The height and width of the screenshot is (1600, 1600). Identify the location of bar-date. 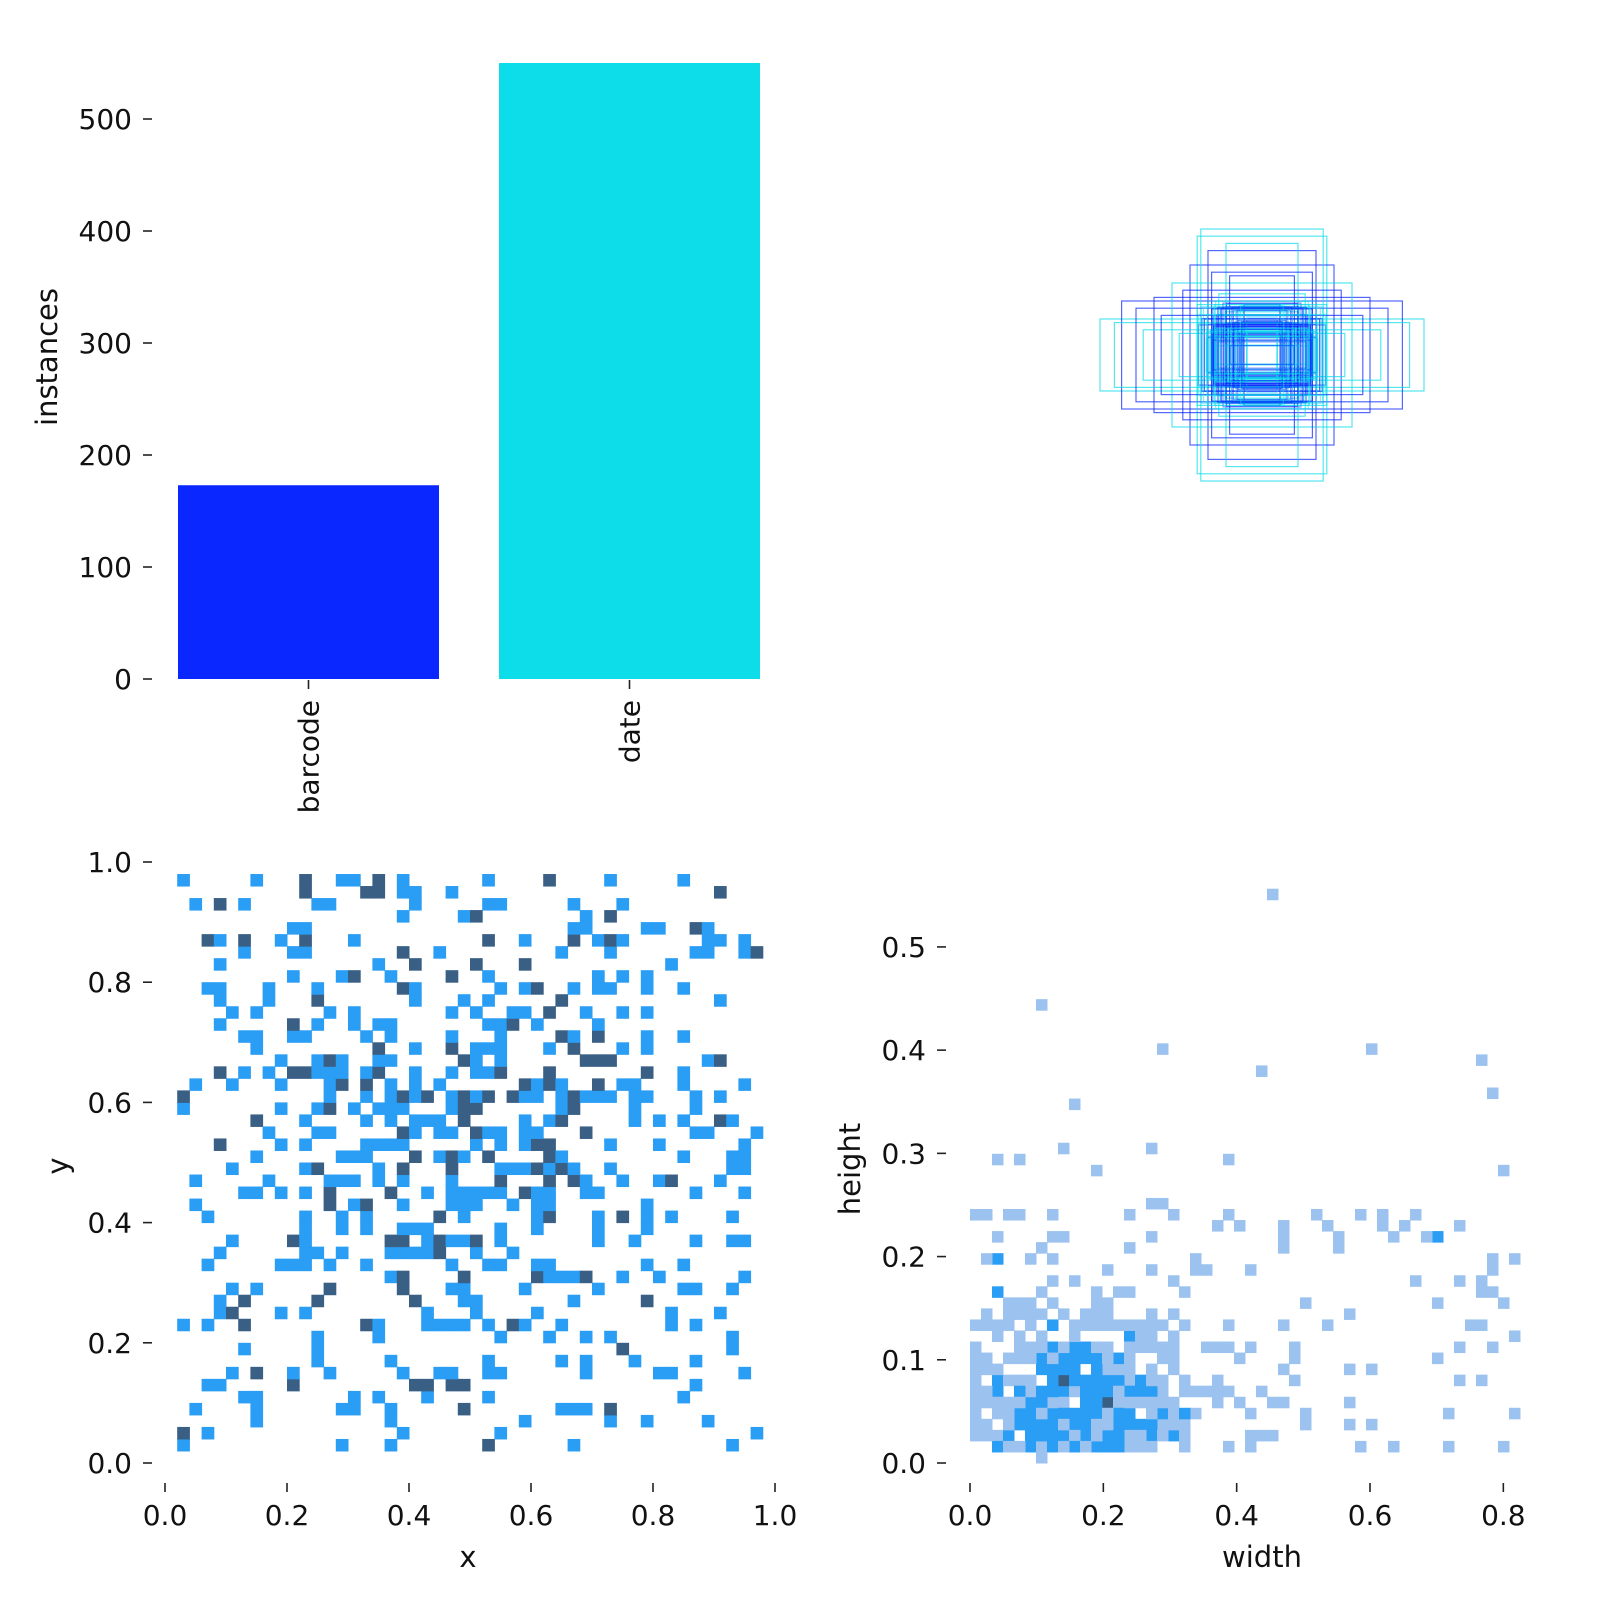
(629, 371).